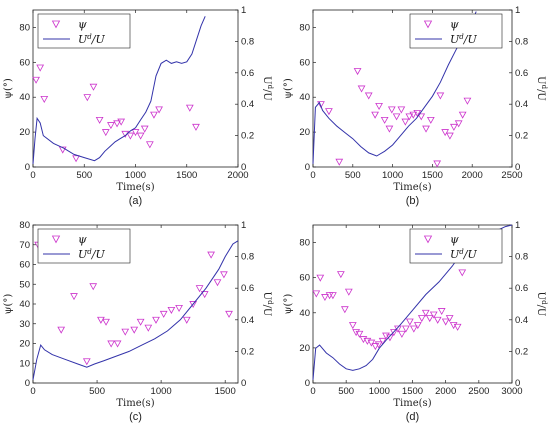 This screenshot has height=430, width=550. I want to click on subplot-caption: (b), so click(412, 201).